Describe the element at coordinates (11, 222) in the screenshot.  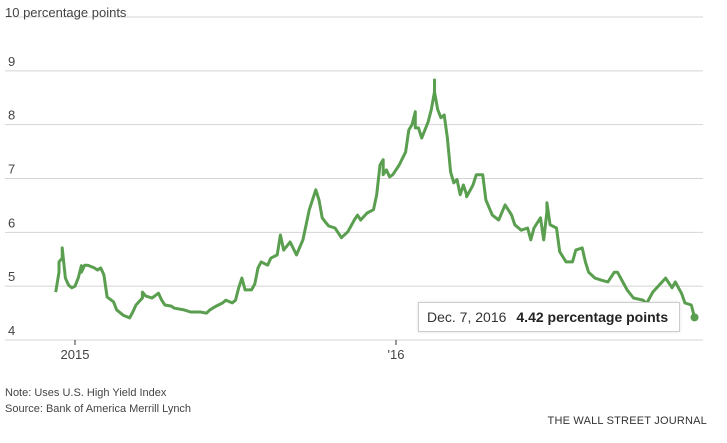
I see `y-tick-label: 6` at that location.